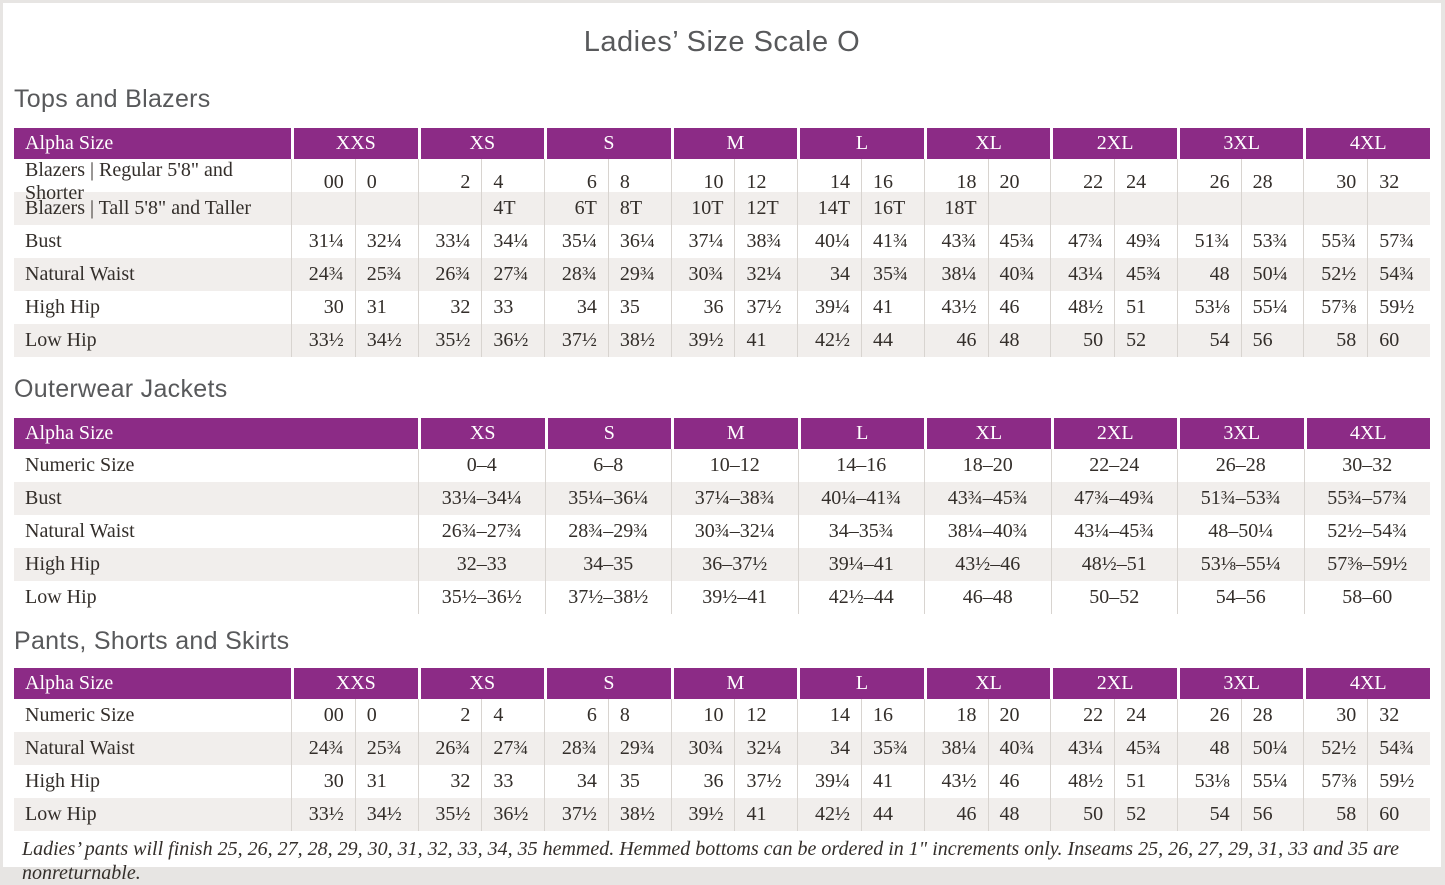 The height and width of the screenshot is (885, 1445). I want to click on data-cell: 57⅜–59½, so click(1367, 564).